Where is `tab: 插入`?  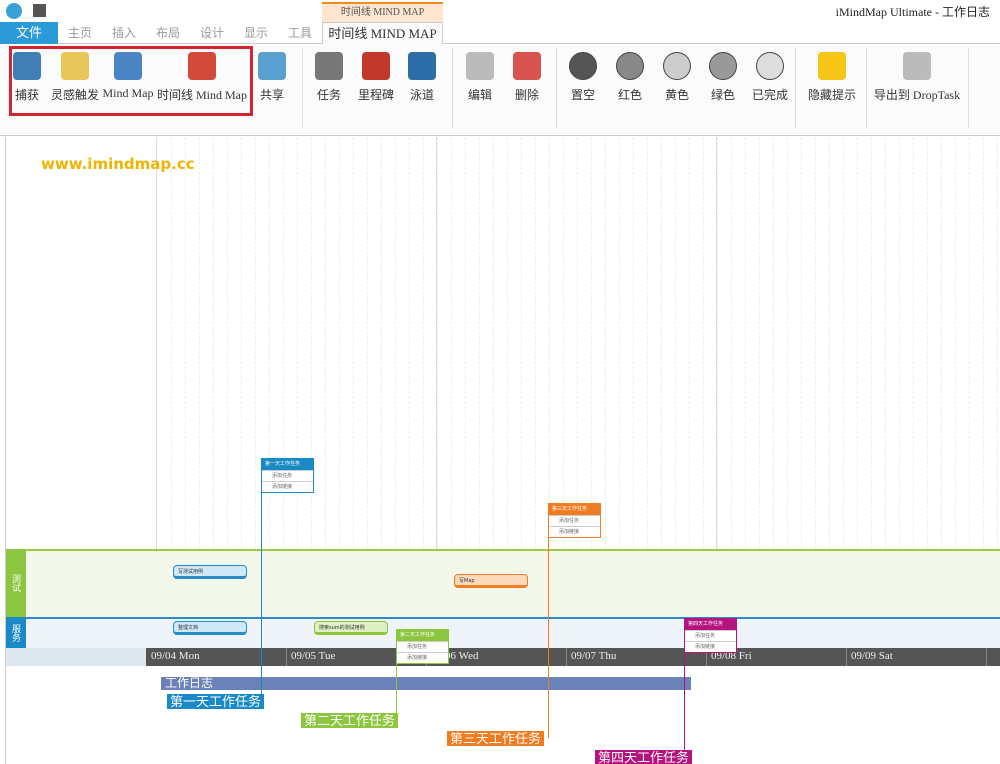 tab: 插入 is located at coordinates (124, 33).